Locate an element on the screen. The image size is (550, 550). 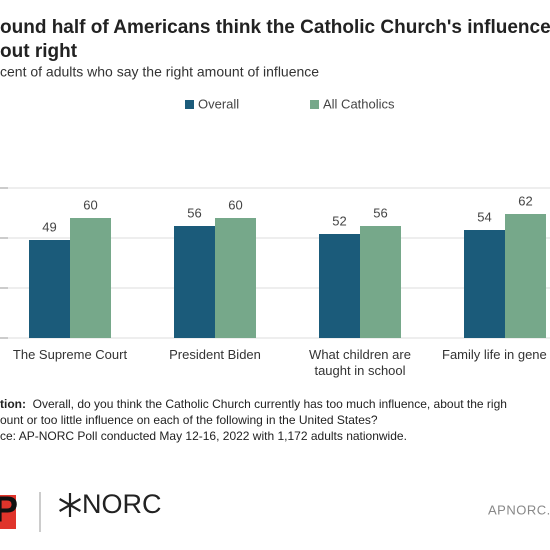
ap-logo-block is located at coordinates (8, 512).